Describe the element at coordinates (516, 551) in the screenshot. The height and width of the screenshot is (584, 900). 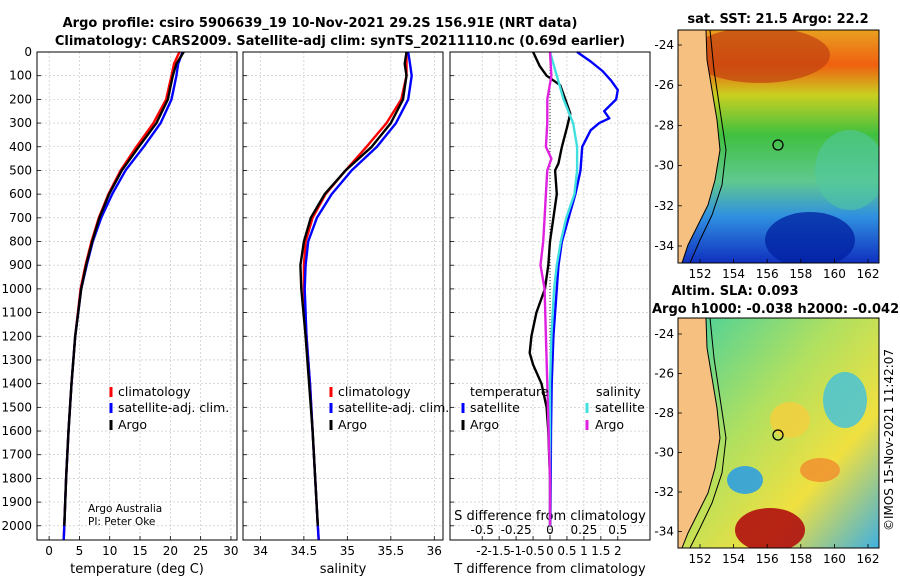
I see `x-tick-label: -1` at that location.